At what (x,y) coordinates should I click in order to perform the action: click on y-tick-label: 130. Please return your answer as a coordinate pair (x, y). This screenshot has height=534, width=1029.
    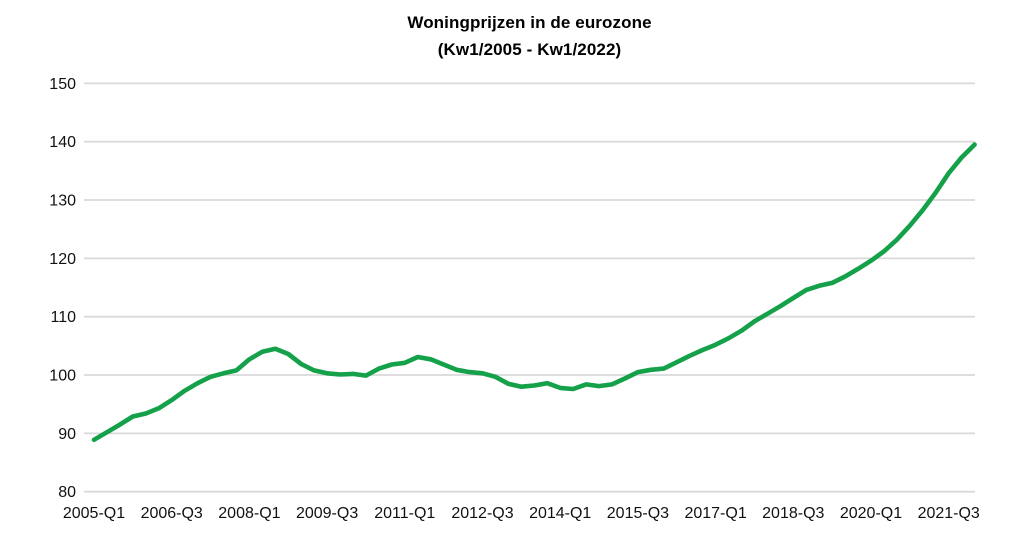
    Looking at the image, I should click on (62, 201).